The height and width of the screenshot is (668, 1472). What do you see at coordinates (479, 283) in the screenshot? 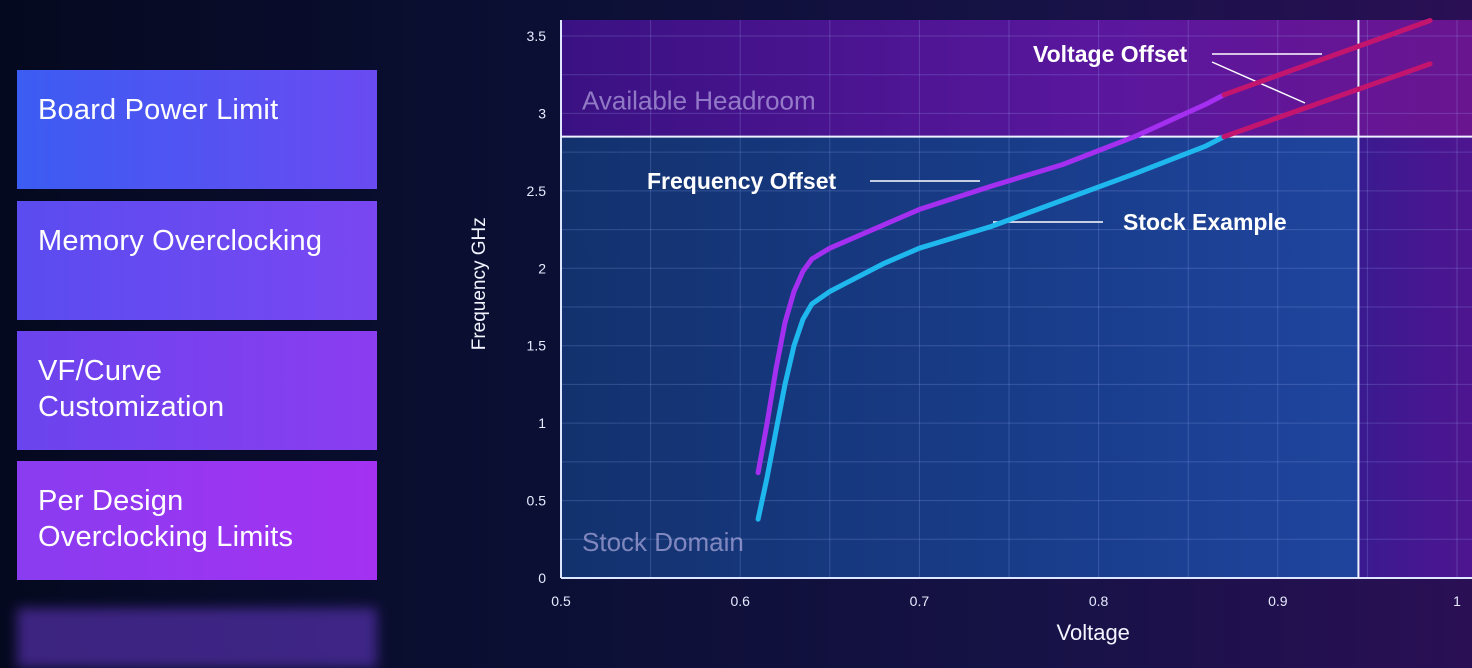
I see `y-axis-label: Frequency GHz` at bounding box center [479, 283].